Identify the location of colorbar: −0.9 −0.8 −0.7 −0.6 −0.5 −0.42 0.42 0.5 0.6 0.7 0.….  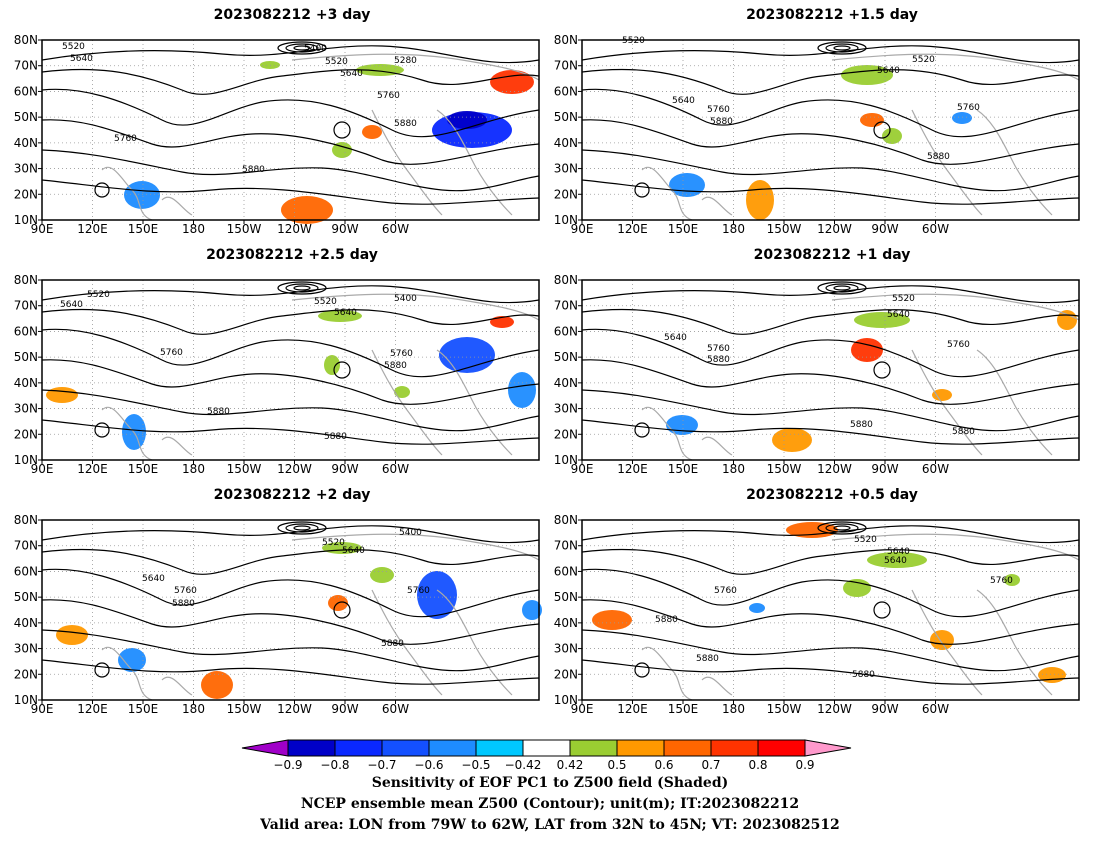
(546, 755).